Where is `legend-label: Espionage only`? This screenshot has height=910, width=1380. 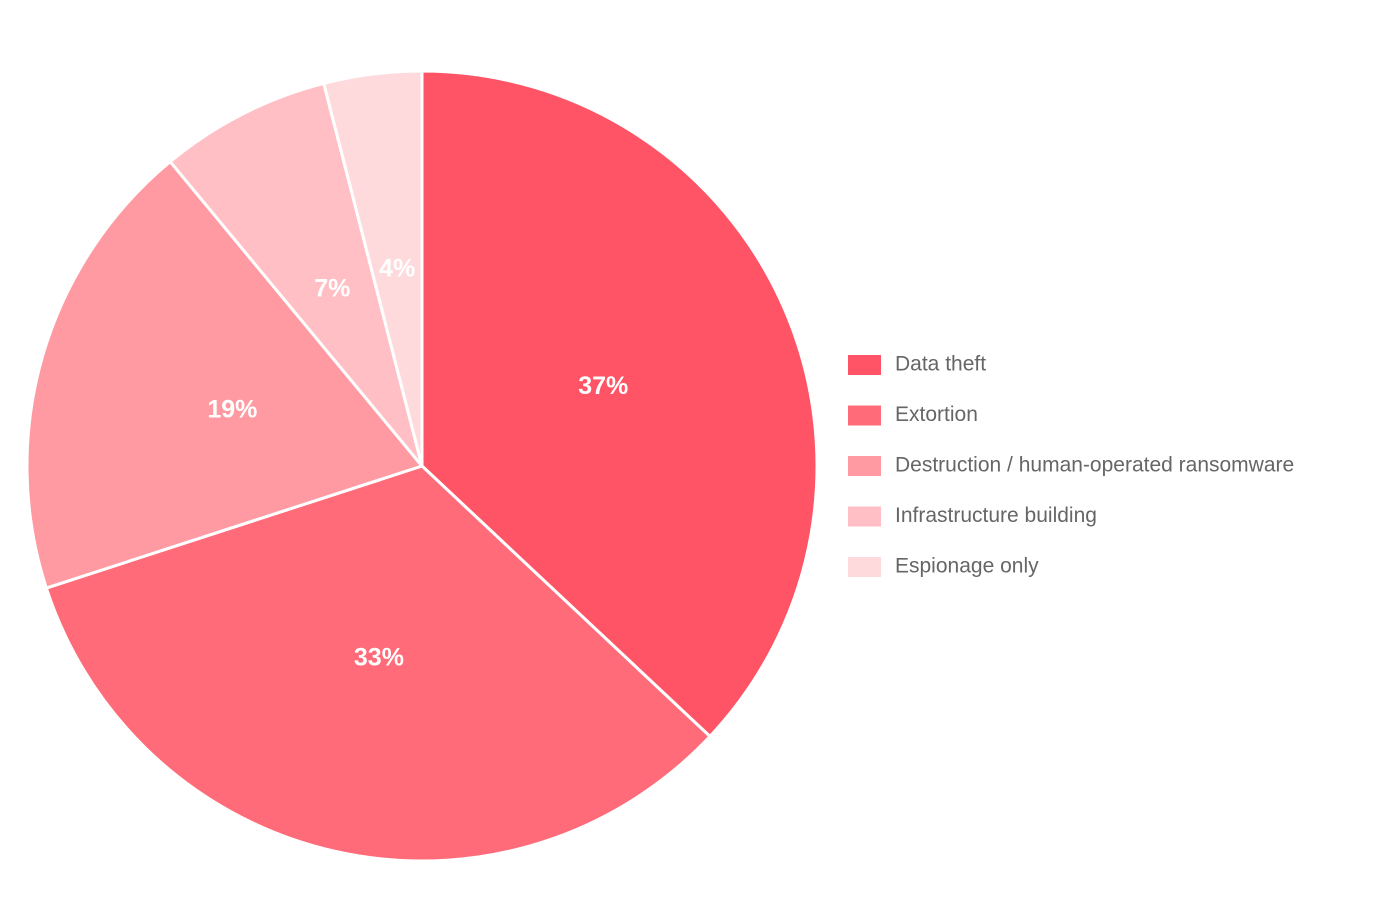
legend-label: Espionage only is located at coordinates (967, 566).